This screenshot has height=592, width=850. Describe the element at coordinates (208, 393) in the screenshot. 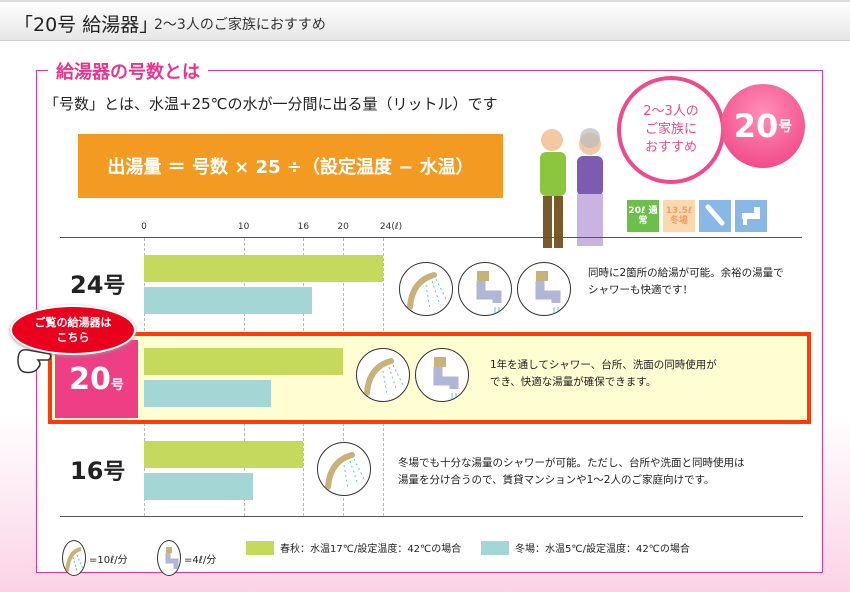

I see `winter-bar-20号` at that location.